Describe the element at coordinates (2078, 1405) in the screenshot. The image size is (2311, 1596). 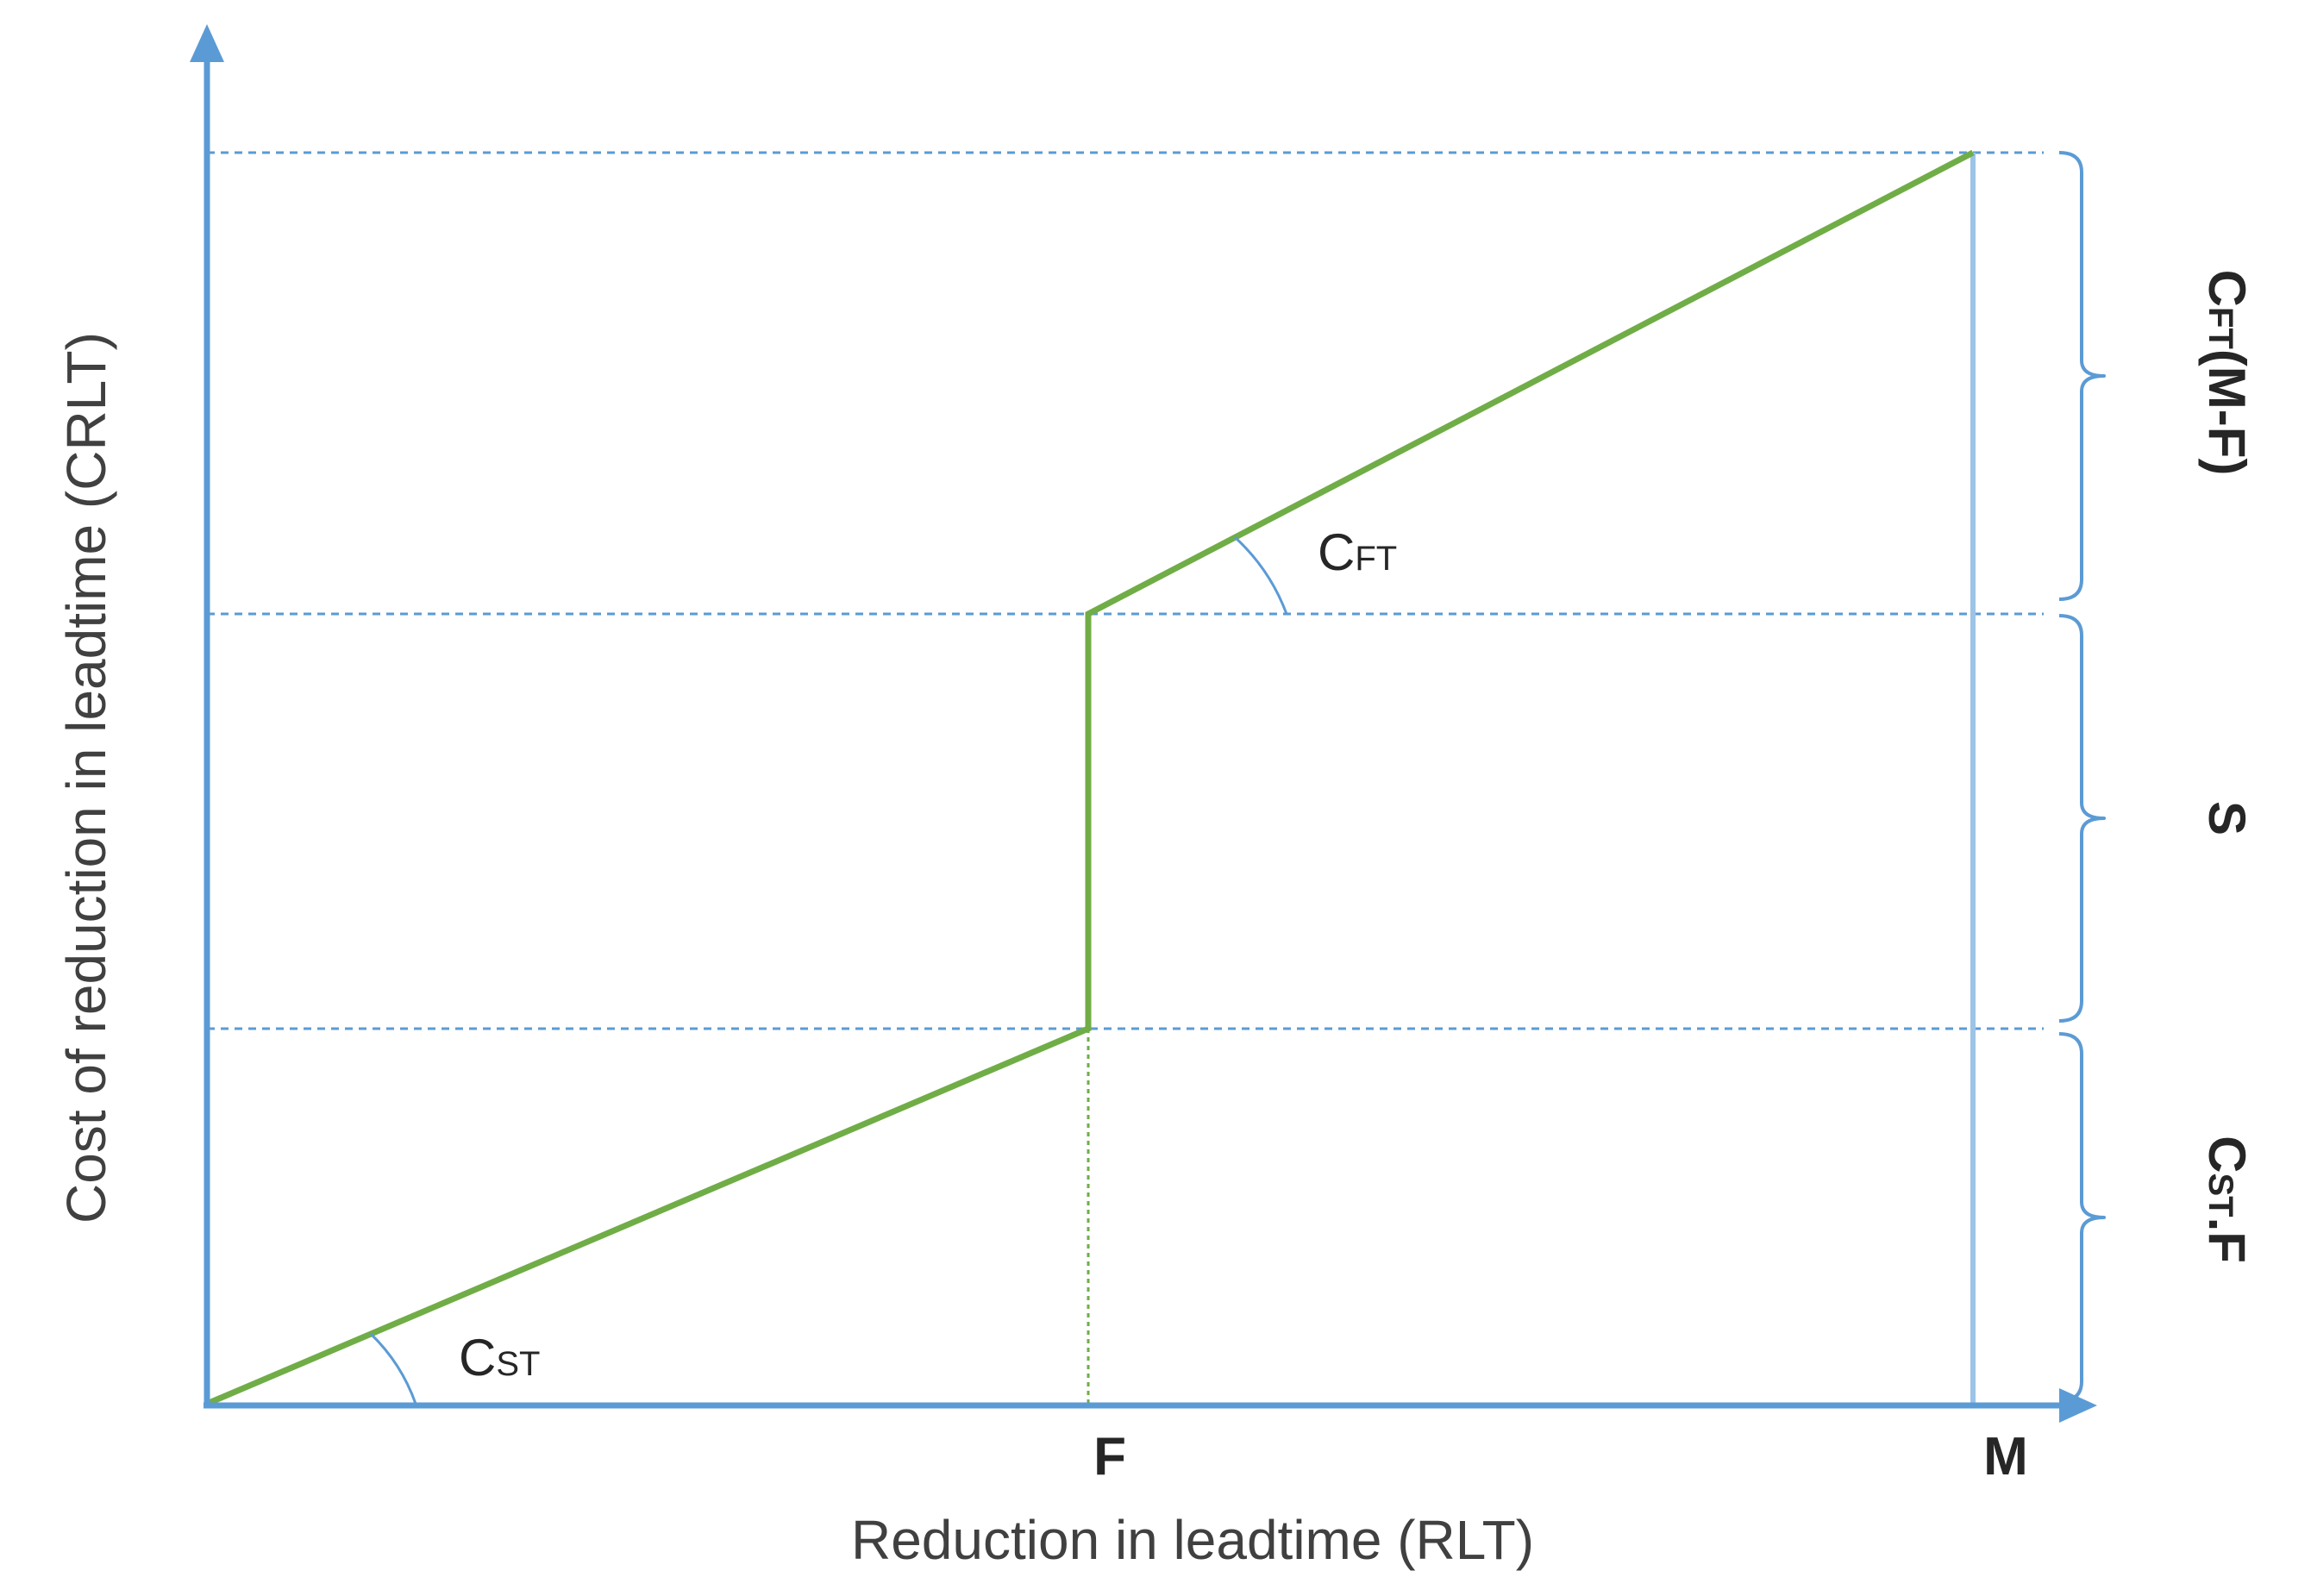
I see `x-axis-arrow` at that location.